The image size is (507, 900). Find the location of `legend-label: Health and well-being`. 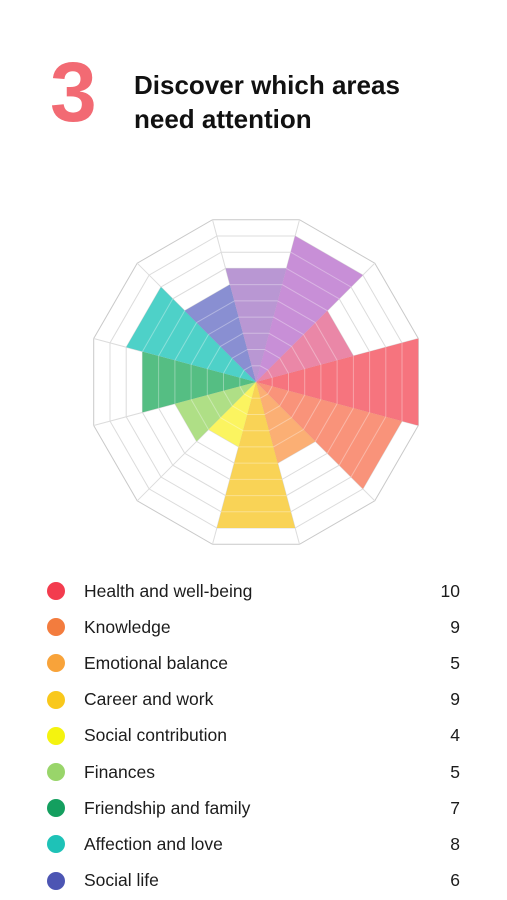

legend-label: Health and well-being is located at coordinates (168, 590).